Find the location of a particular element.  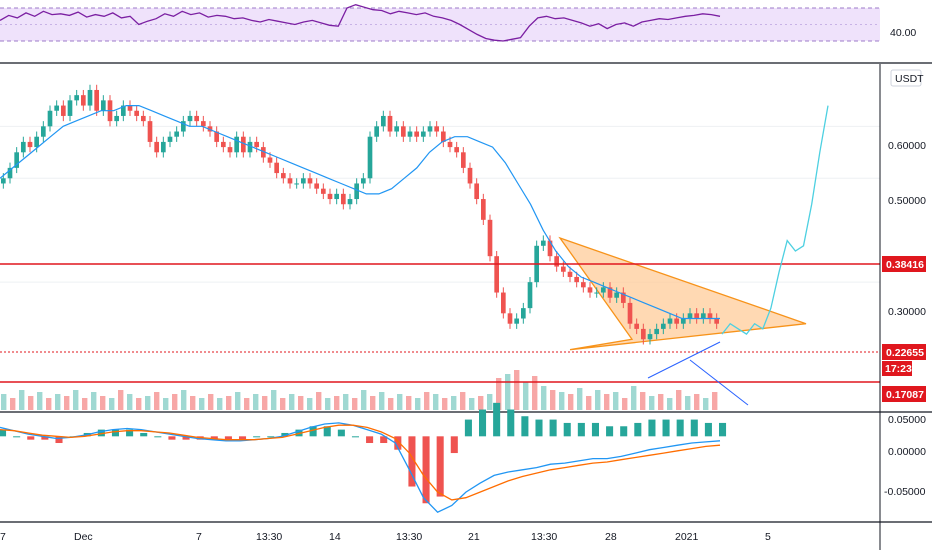

price-tick-label: 0.05000 is located at coordinates (907, 420).